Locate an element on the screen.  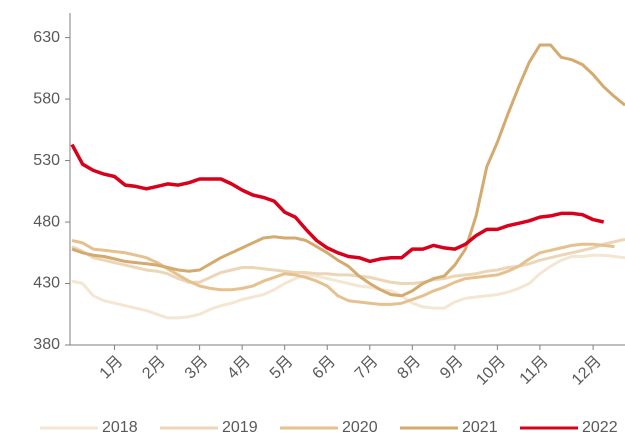
y-tick-label: 430 is located at coordinates (46, 283).